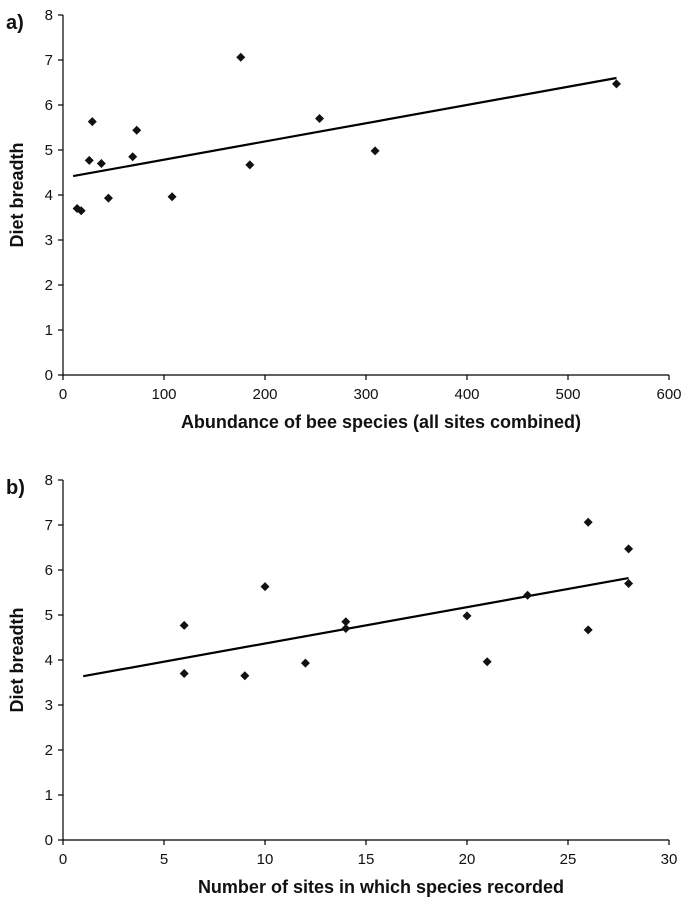 The height and width of the screenshot is (905, 684). What do you see at coordinates (467, 859) in the screenshot?
I see `x-tick-label: 20` at bounding box center [467, 859].